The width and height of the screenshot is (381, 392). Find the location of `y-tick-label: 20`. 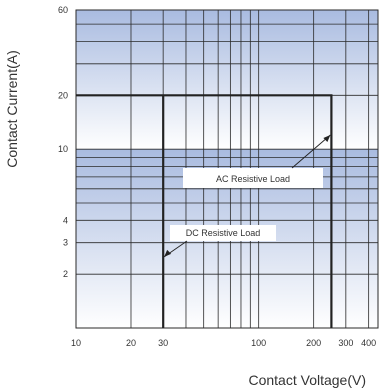

y-tick-label: 20 is located at coordinates (63, 95).